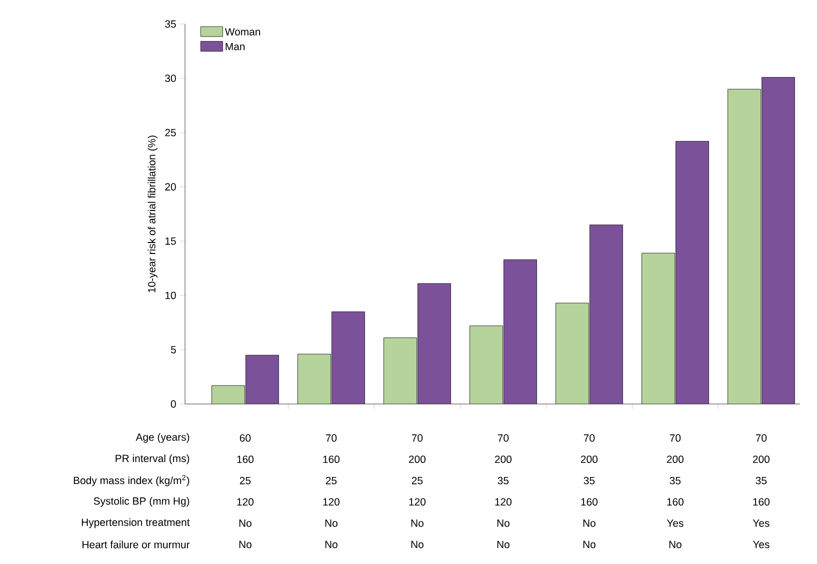 This screenshot has height=564, width=817. I want to click on text: Heart failure or murmur, so click(136, 544).